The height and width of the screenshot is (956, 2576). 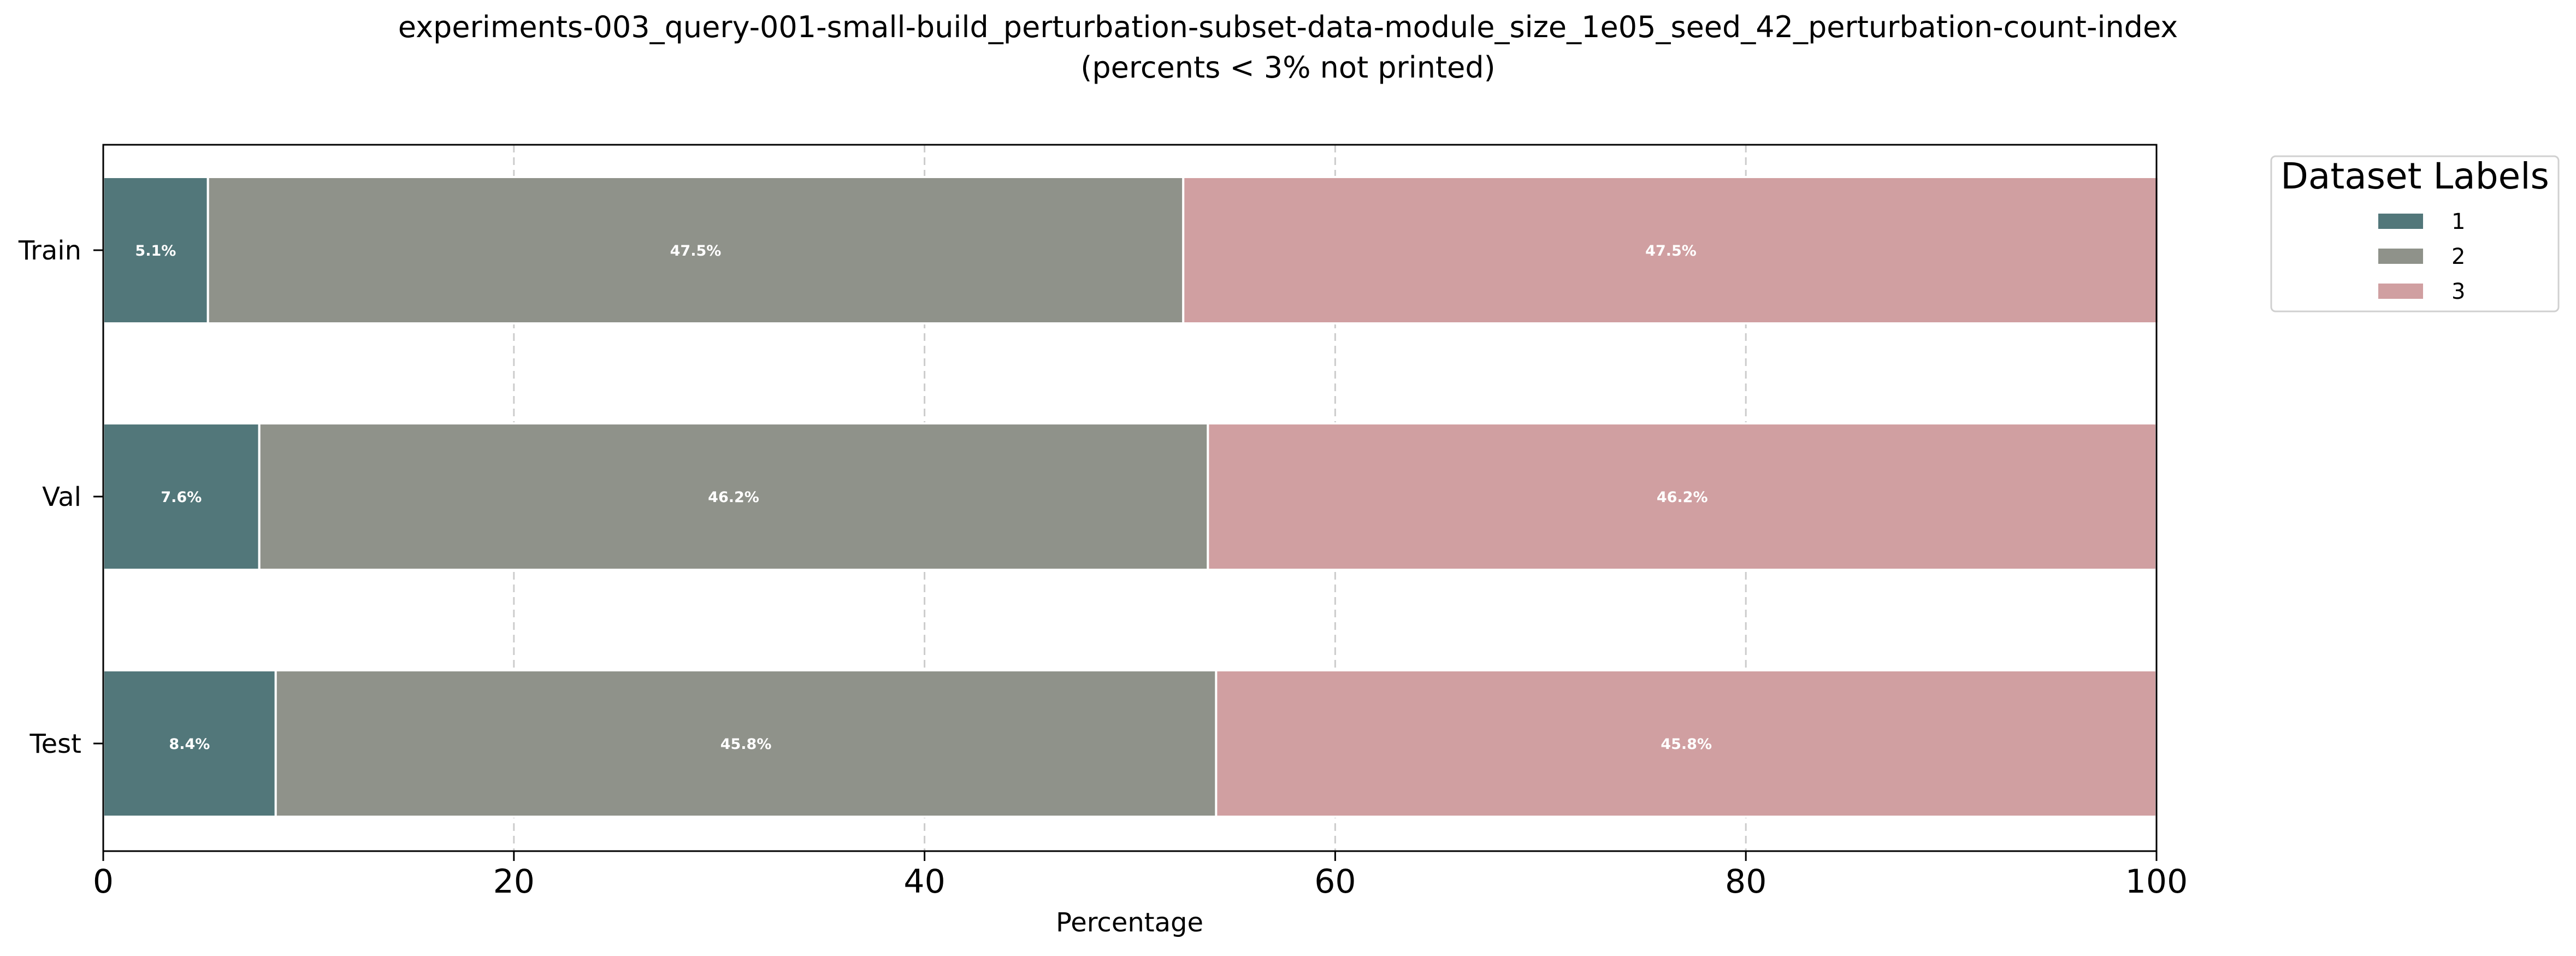 I want to click on legend-items: 1 2 3, so click(x=2421, y=256).